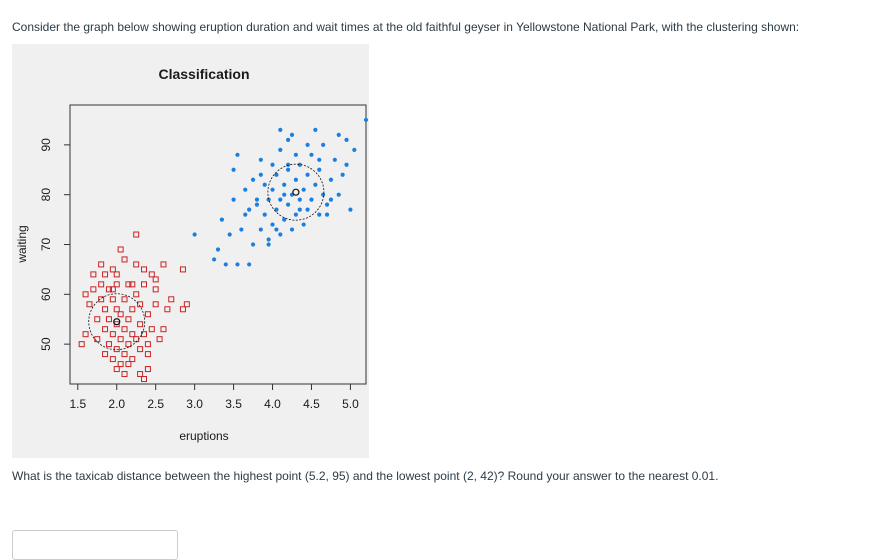 The height and width of the screenshot is (560, 876). Describe the element at coordinates (22, 244) in the screenshot. I see `y-axis-label: waiting` at that location.